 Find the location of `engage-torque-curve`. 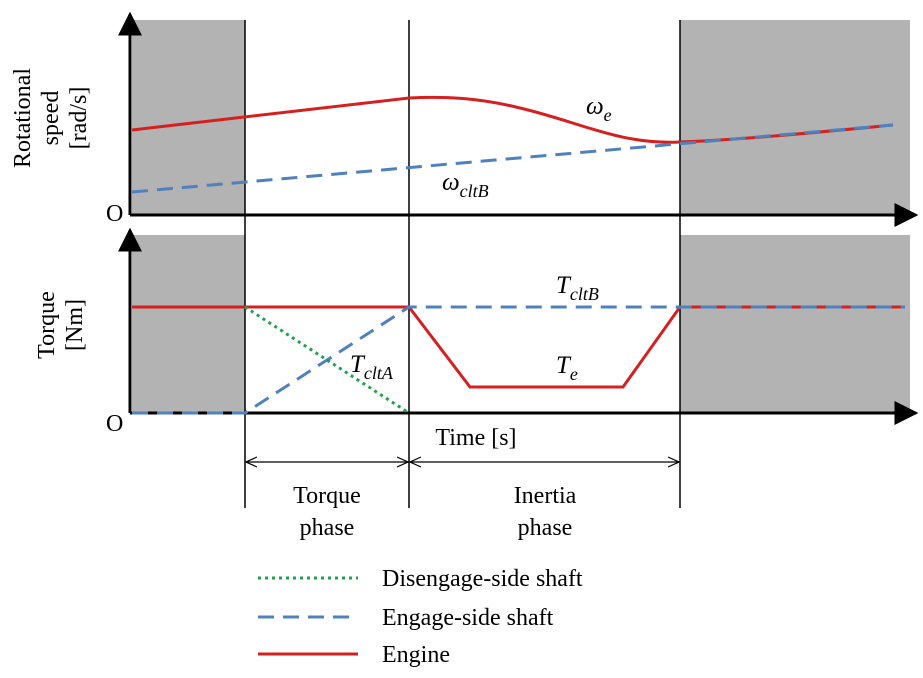

engage-torque-curve is located at coordinates (518, 360).